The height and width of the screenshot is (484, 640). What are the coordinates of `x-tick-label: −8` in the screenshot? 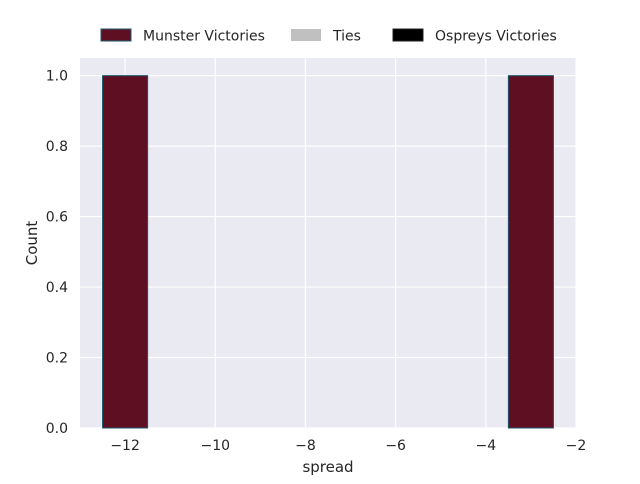 It's located at (305, 446).